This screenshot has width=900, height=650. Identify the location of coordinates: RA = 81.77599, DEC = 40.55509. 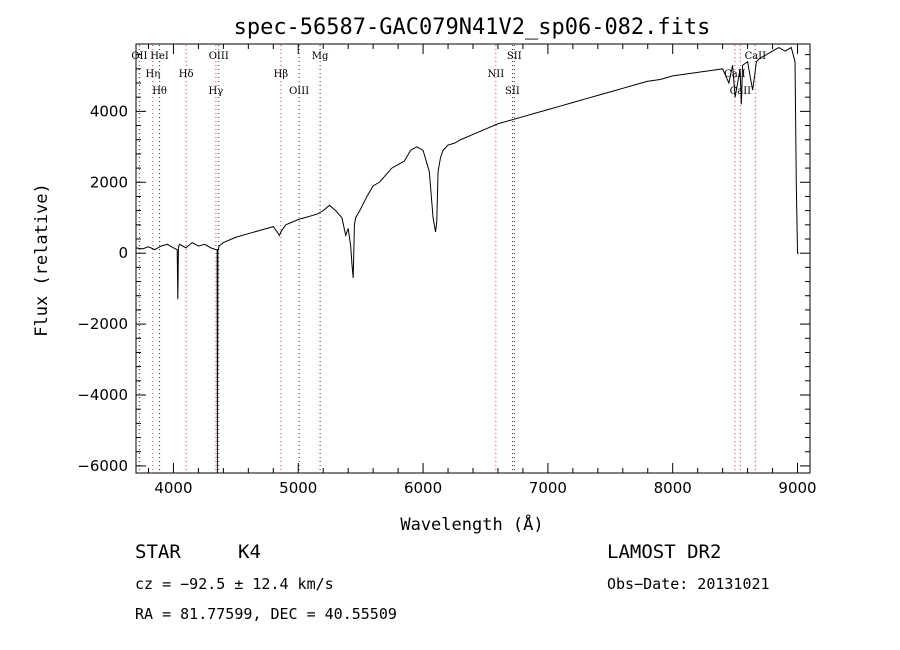
(266, 614).